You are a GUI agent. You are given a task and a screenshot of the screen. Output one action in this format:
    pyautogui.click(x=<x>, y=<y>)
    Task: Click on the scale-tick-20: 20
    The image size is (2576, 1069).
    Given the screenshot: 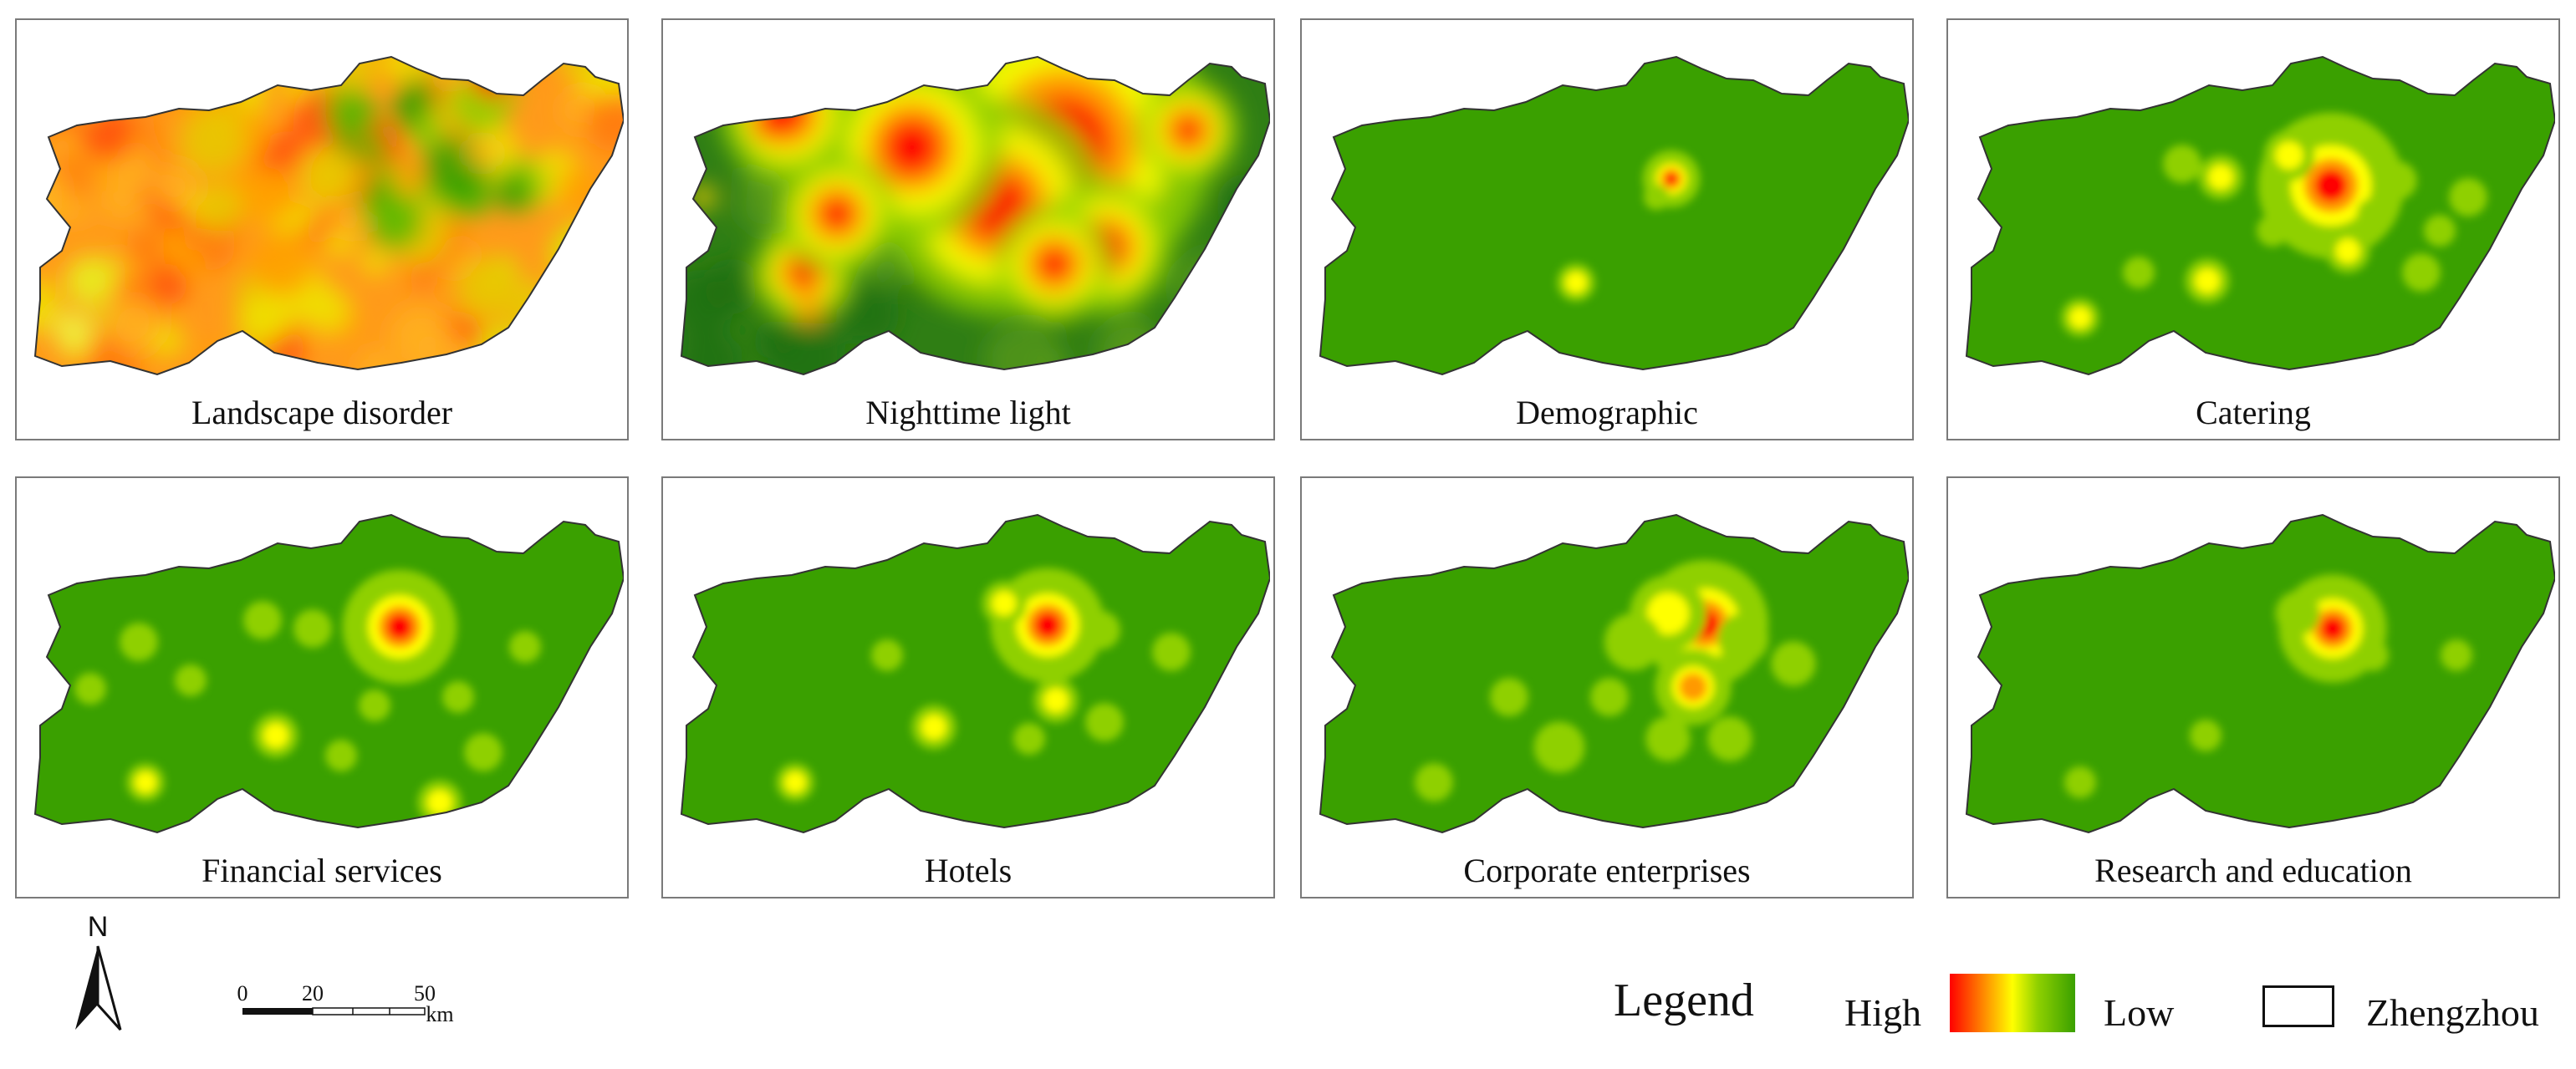 What is the action you would take?
    pyautogui.click(x=313, y=993)
    